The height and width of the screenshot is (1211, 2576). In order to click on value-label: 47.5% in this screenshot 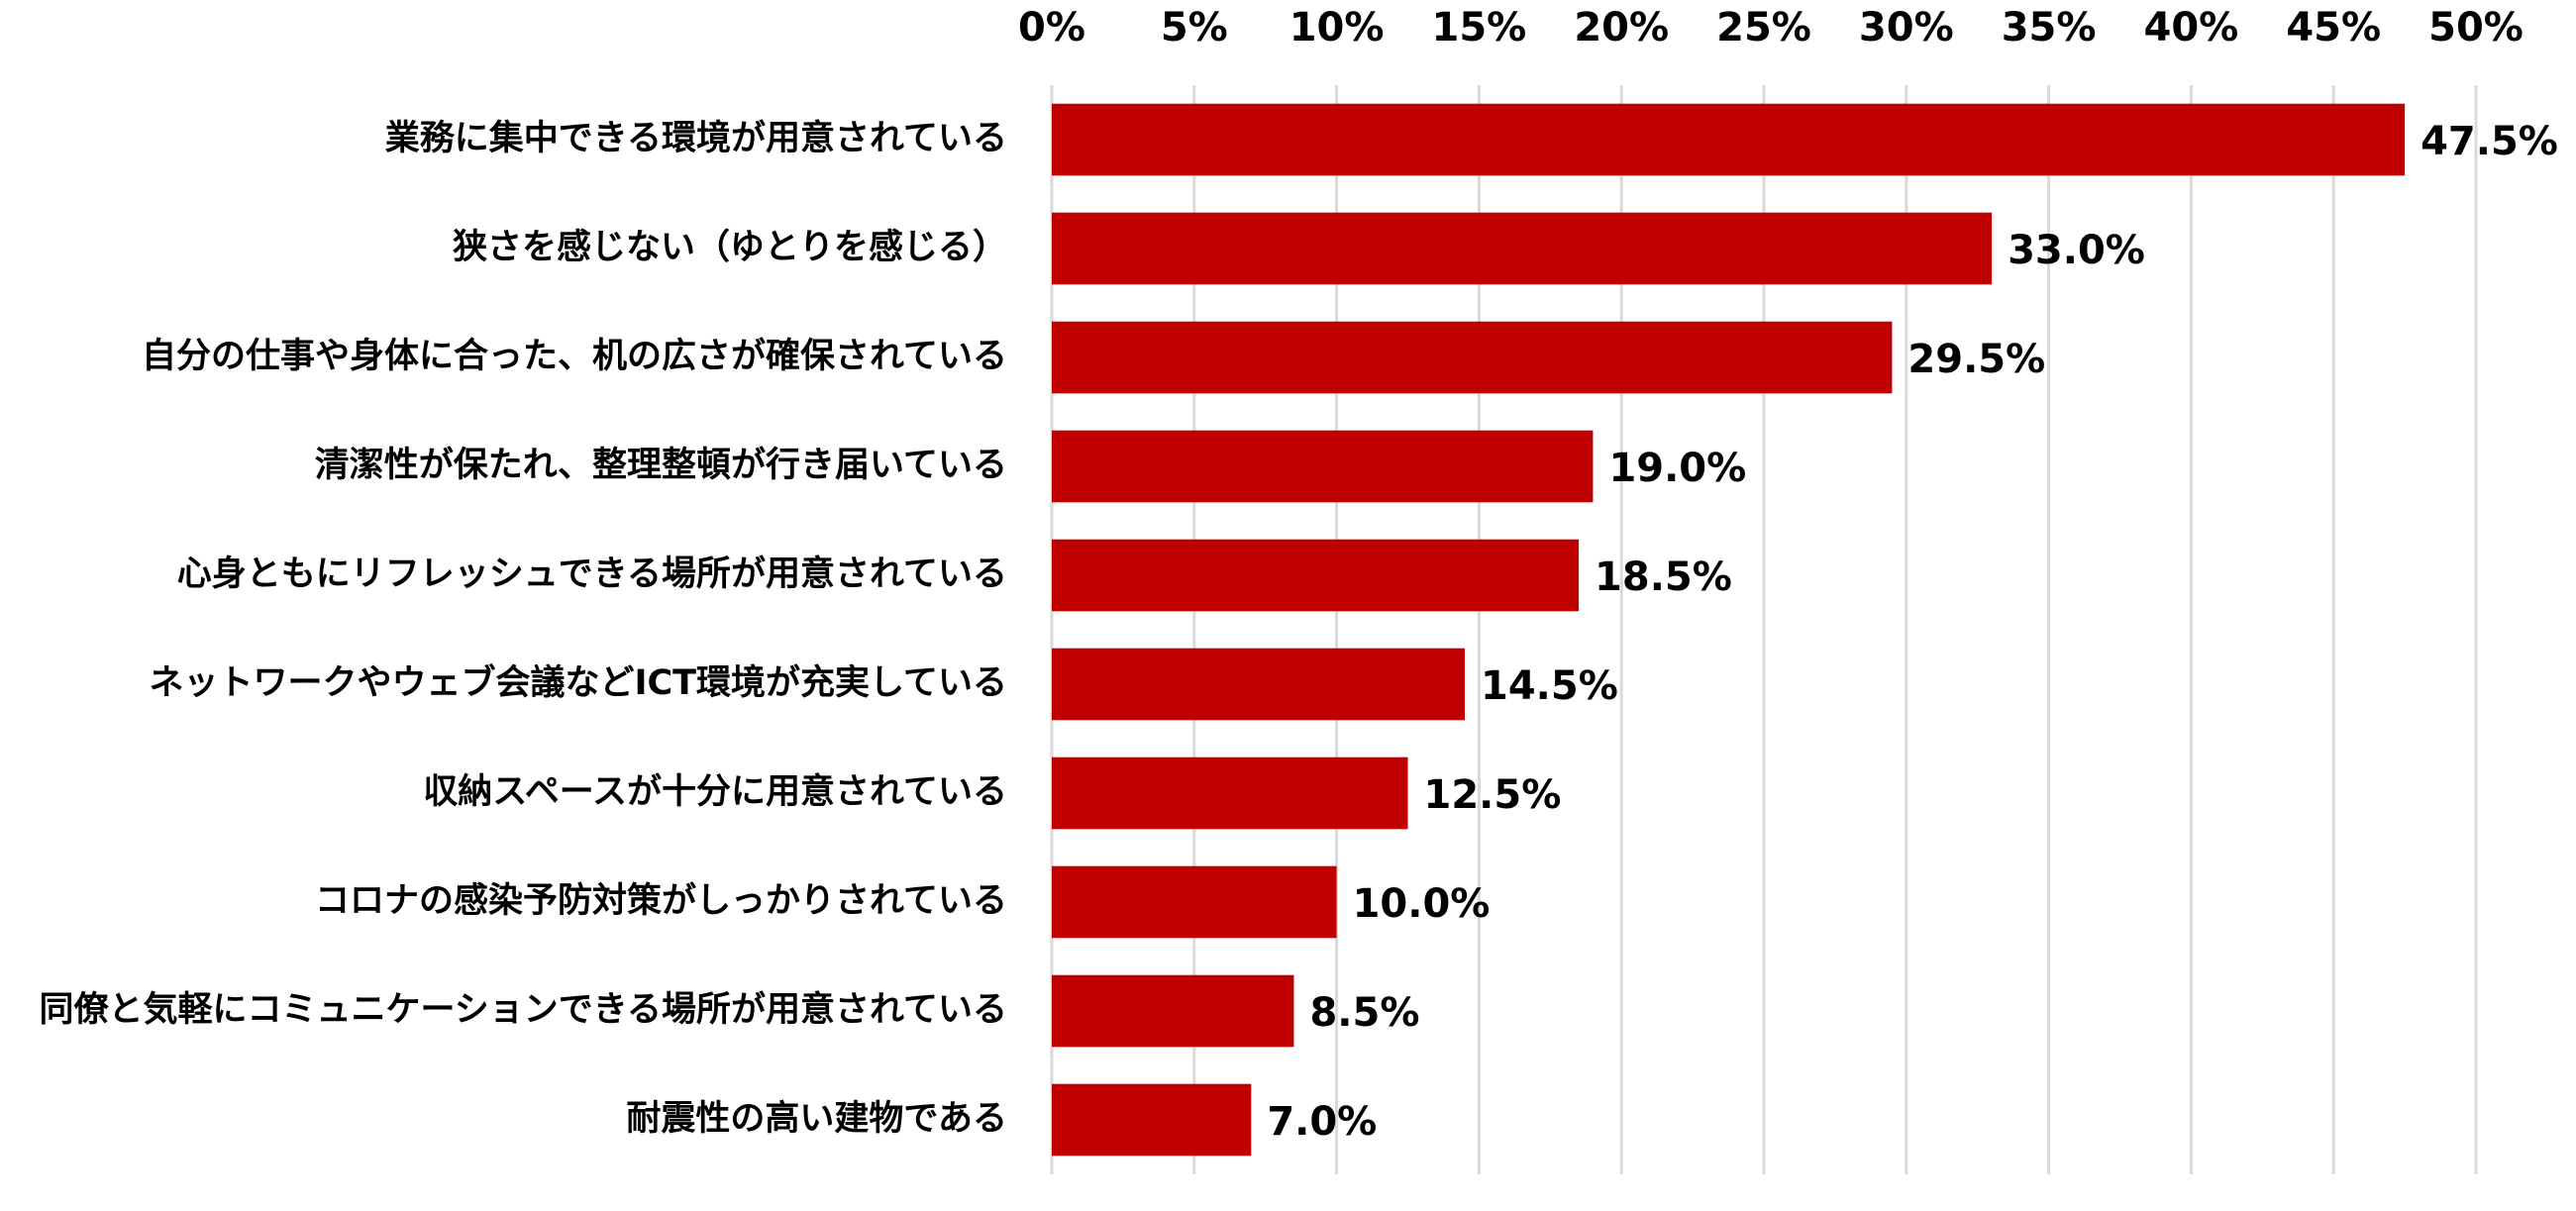, I will do `click(2489, 141)`.